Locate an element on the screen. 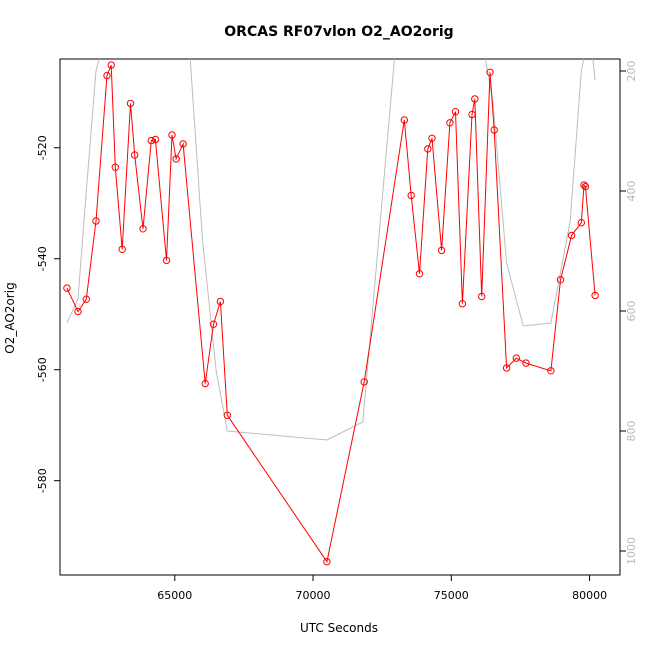  y2-tick-label: 600 is located at coordinates (631, 311).